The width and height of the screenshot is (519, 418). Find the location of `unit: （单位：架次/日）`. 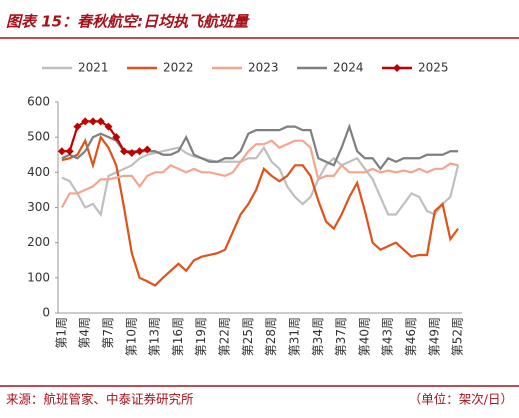

unit: （单位：架次/日） is located at coordinates (461, 399).